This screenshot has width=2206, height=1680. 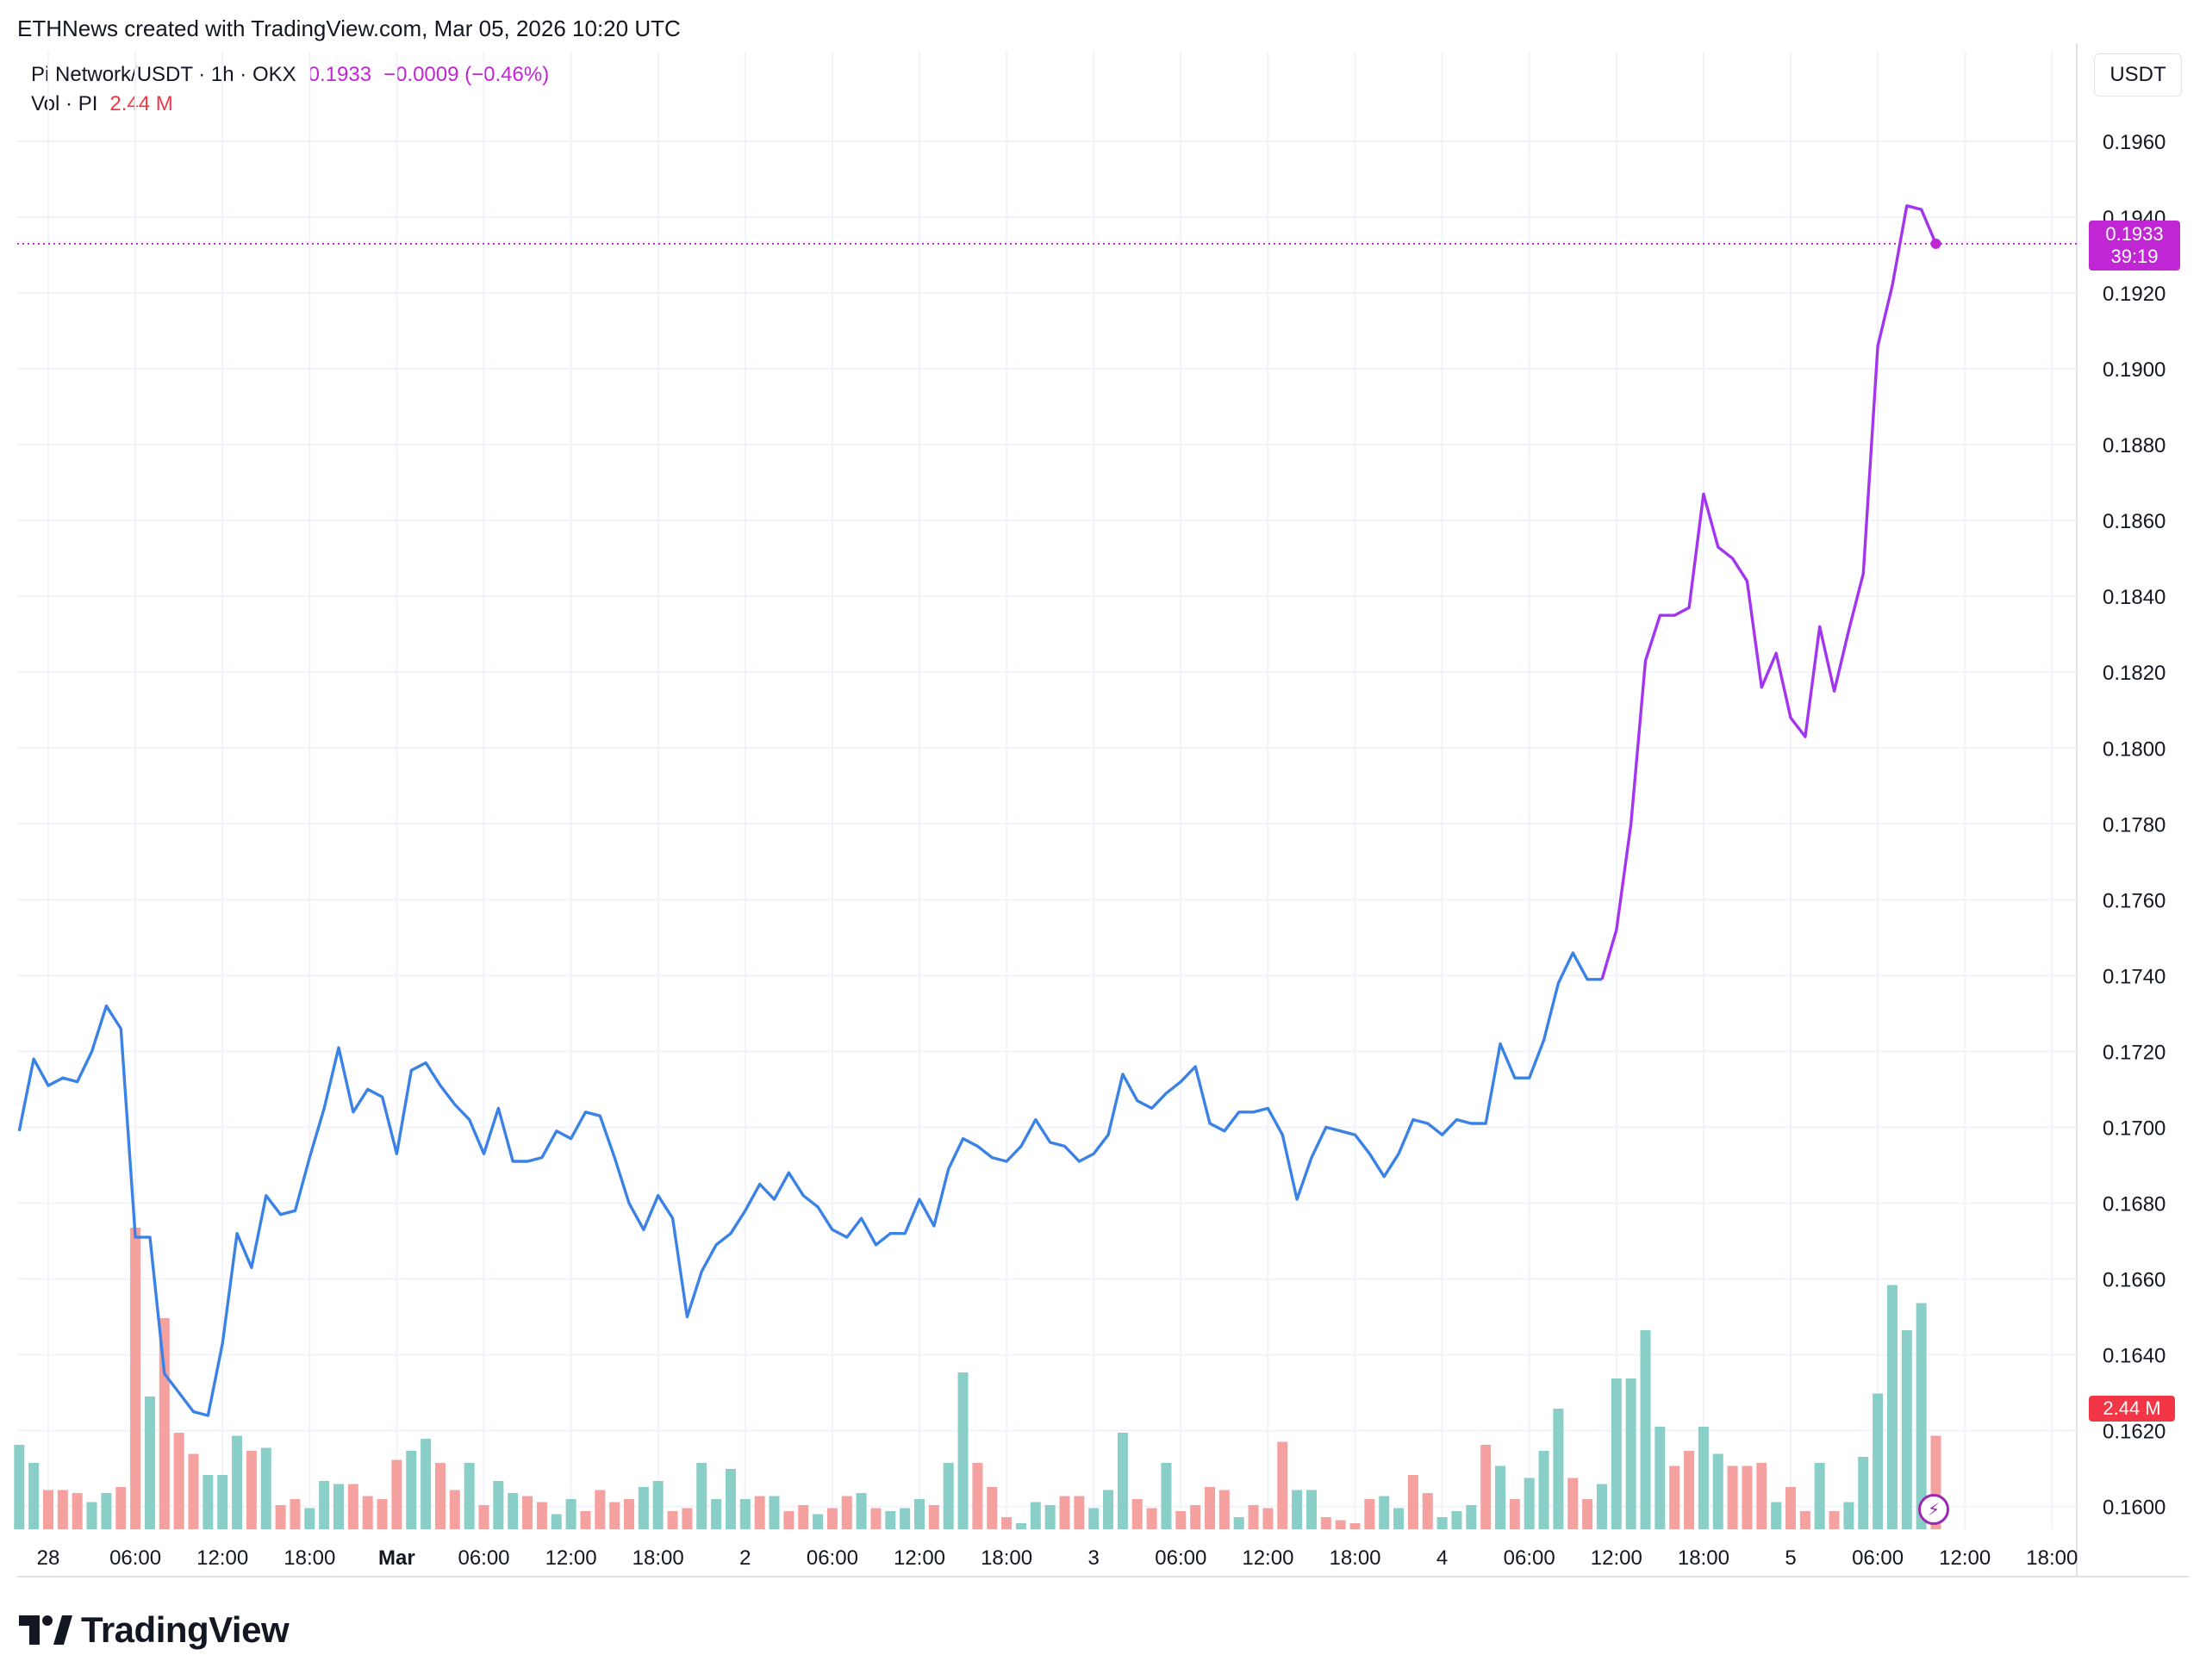 What do you see at coordinates (1769, 592) in the screenshot?
I see `price-line-purple` at bounding box center [1769, 592].